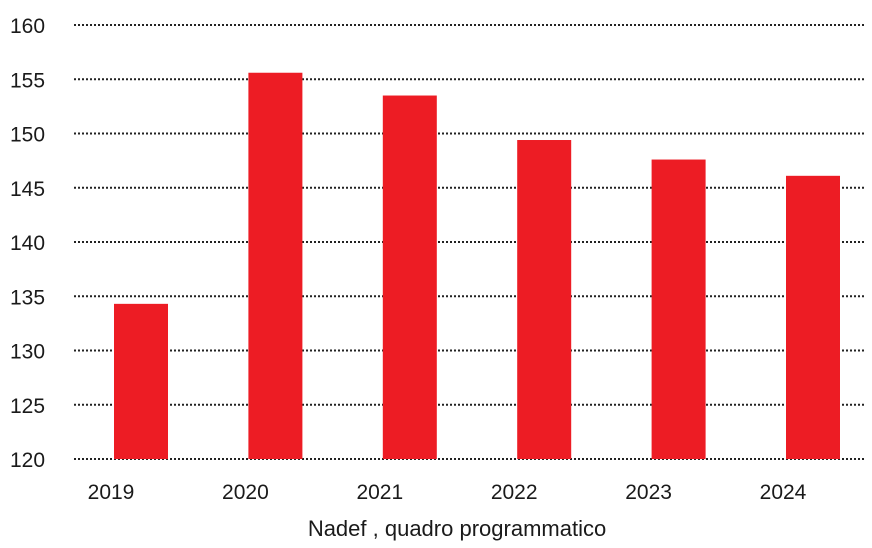 The width and height of the screenshot is (872, 548). Describe the element at coordinates (379, 492) in the screenshot. I see `x-tick-label: 2021` at that location.